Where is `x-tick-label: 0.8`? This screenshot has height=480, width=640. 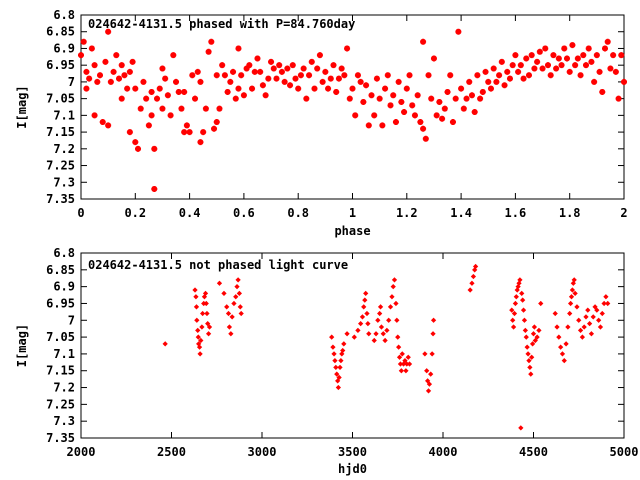 x-tick-label: 0.8 is located at coordinates (298, 213).